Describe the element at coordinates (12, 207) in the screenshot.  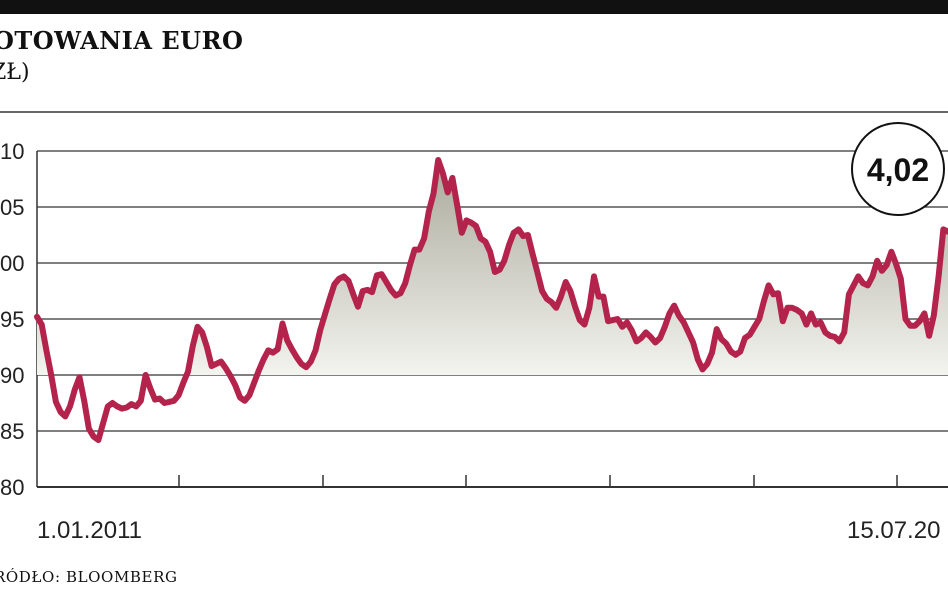
I see `y-tick-label: 05` at that location.